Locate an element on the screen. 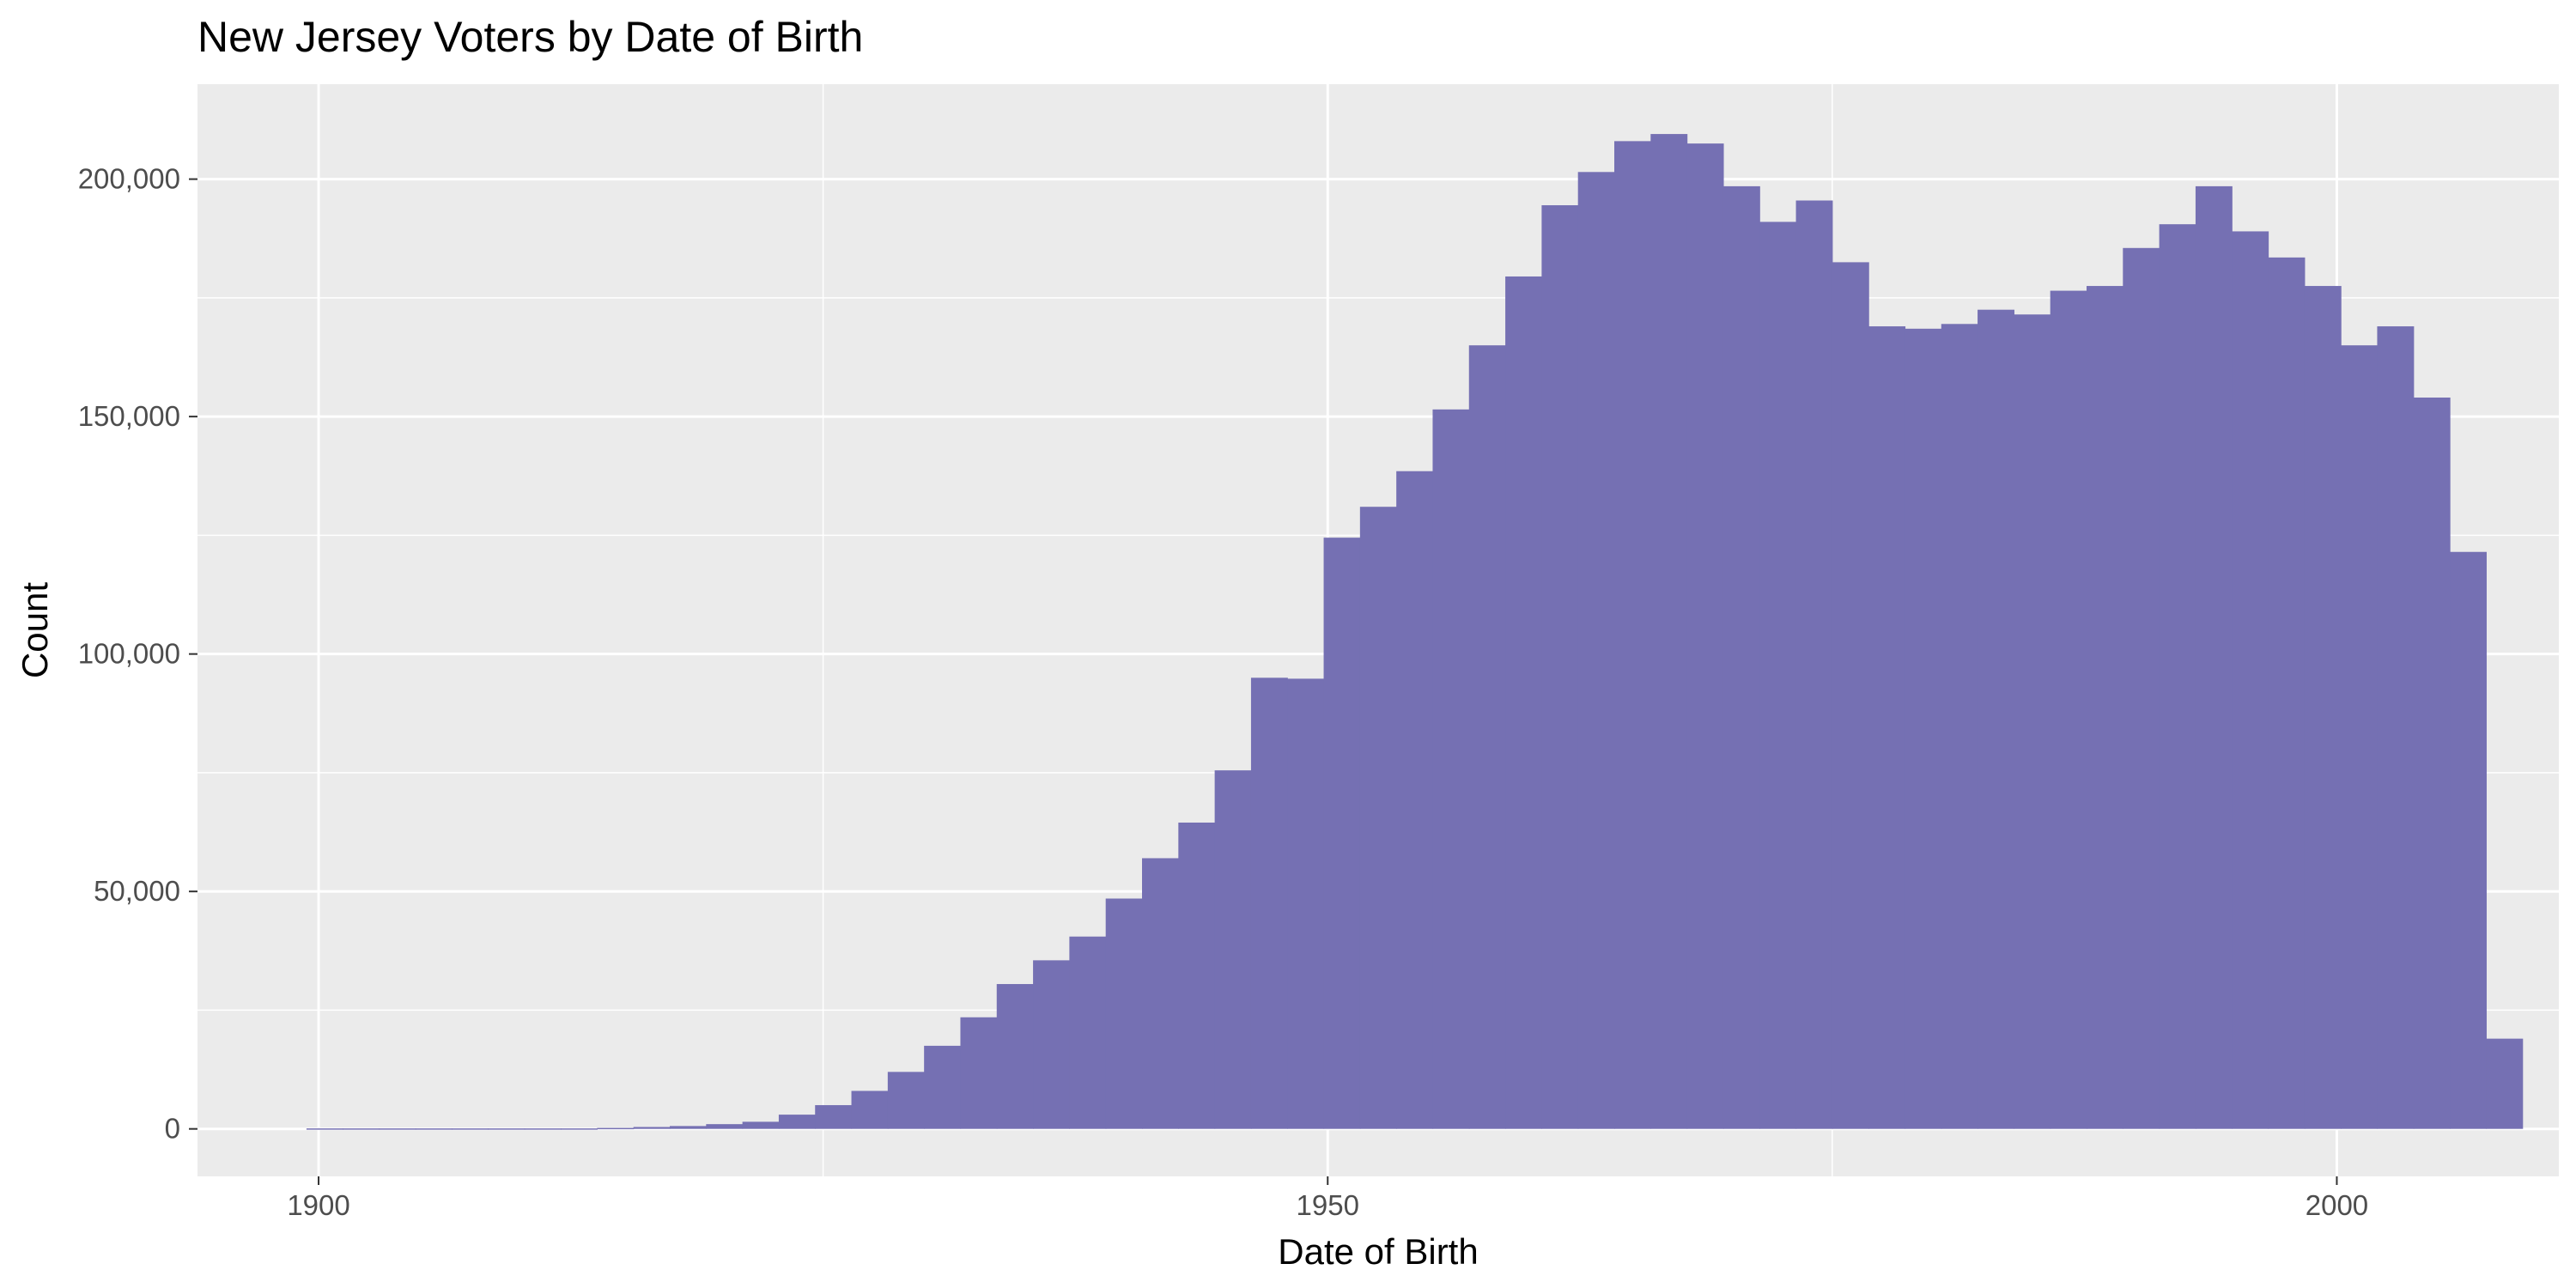  y-tick-label: 0 is located at coordinates (172, 1129).